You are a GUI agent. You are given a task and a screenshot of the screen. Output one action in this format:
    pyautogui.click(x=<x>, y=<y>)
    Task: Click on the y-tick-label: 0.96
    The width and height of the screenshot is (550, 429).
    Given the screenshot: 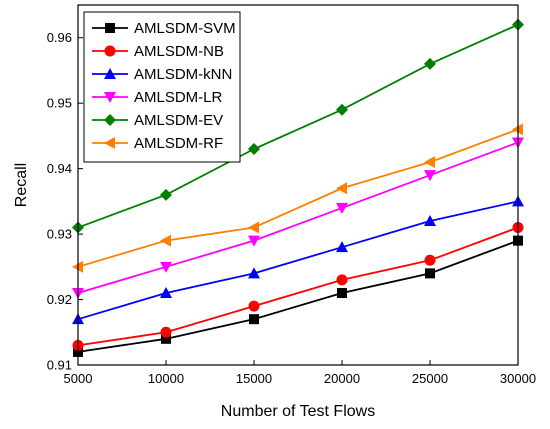 What is the action you would take?
    pyautogui.click(x=59, y=37)
    